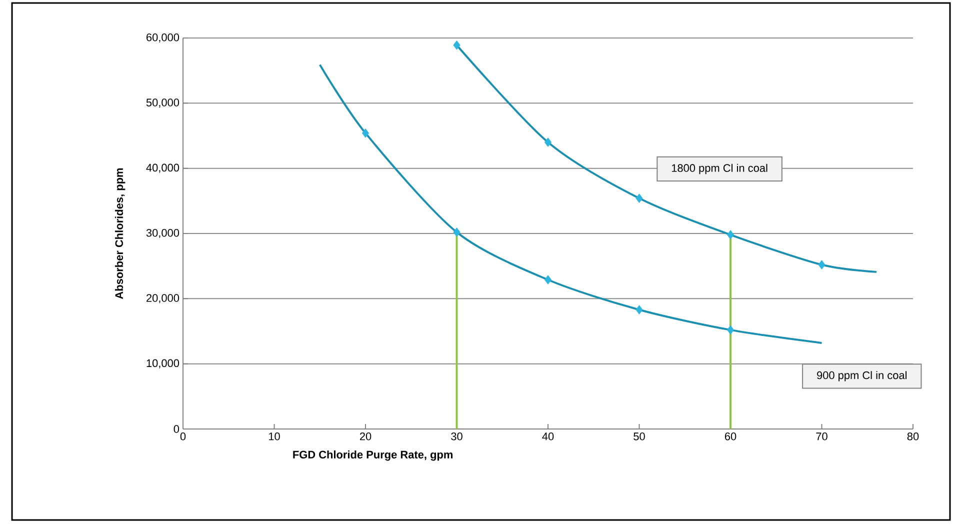 This screenshot has width=958, height=525. I want to click on y-tick-label: 10,000, so click(163, 363).